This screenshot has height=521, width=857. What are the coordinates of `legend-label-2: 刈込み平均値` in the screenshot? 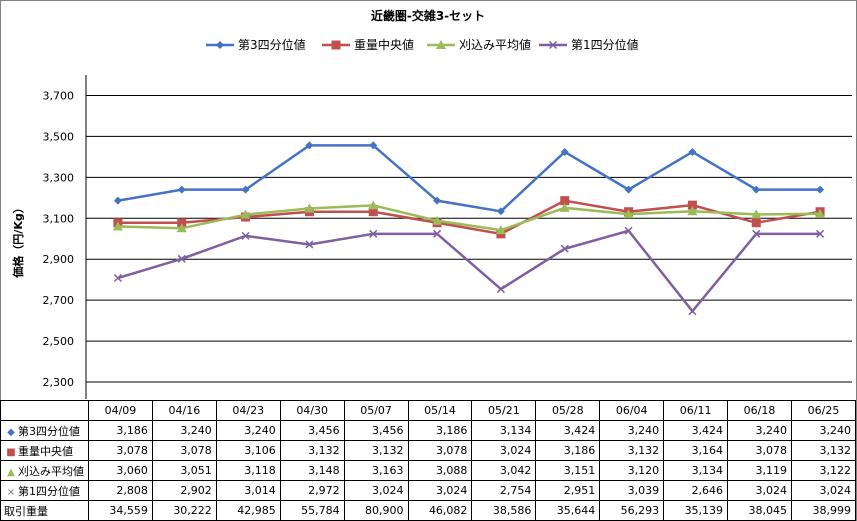 It's located at (495, 44).